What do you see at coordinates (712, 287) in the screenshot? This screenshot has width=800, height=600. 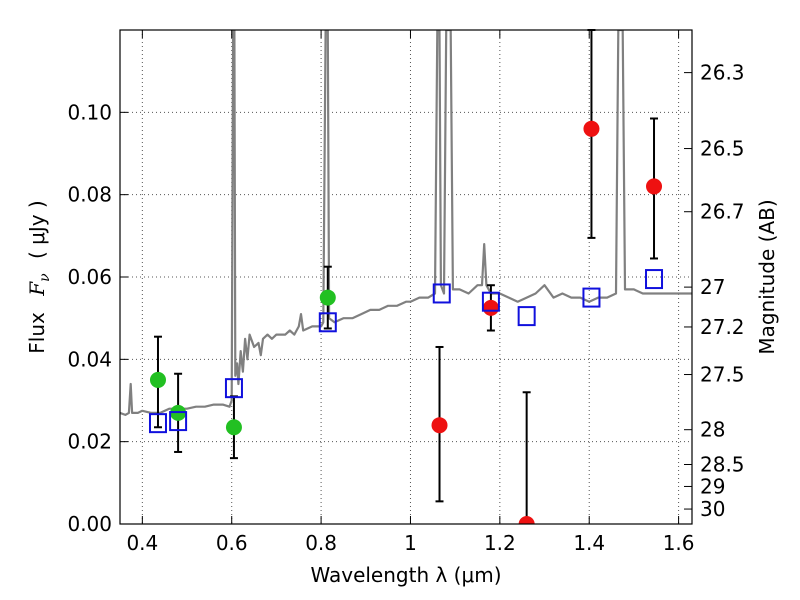 I see `mag-tick-label: 27` at bounding box center [712, 287].